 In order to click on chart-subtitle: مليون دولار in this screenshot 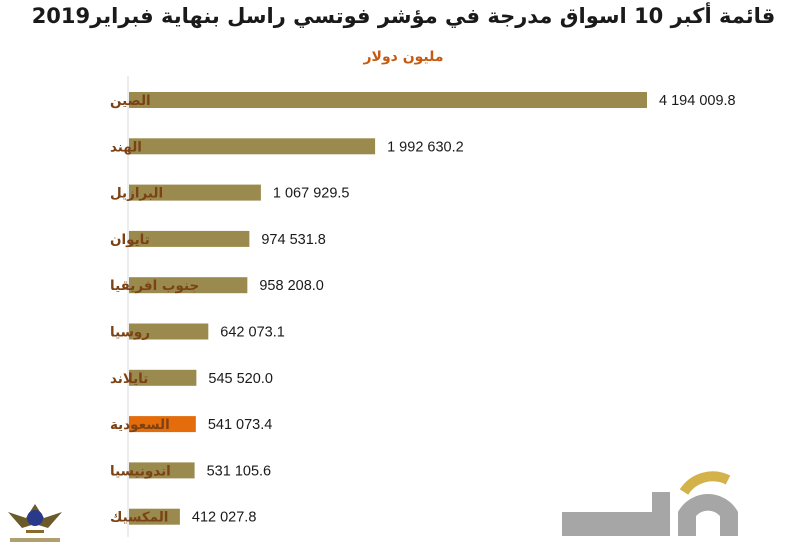, I will do `click(403, 57)`.